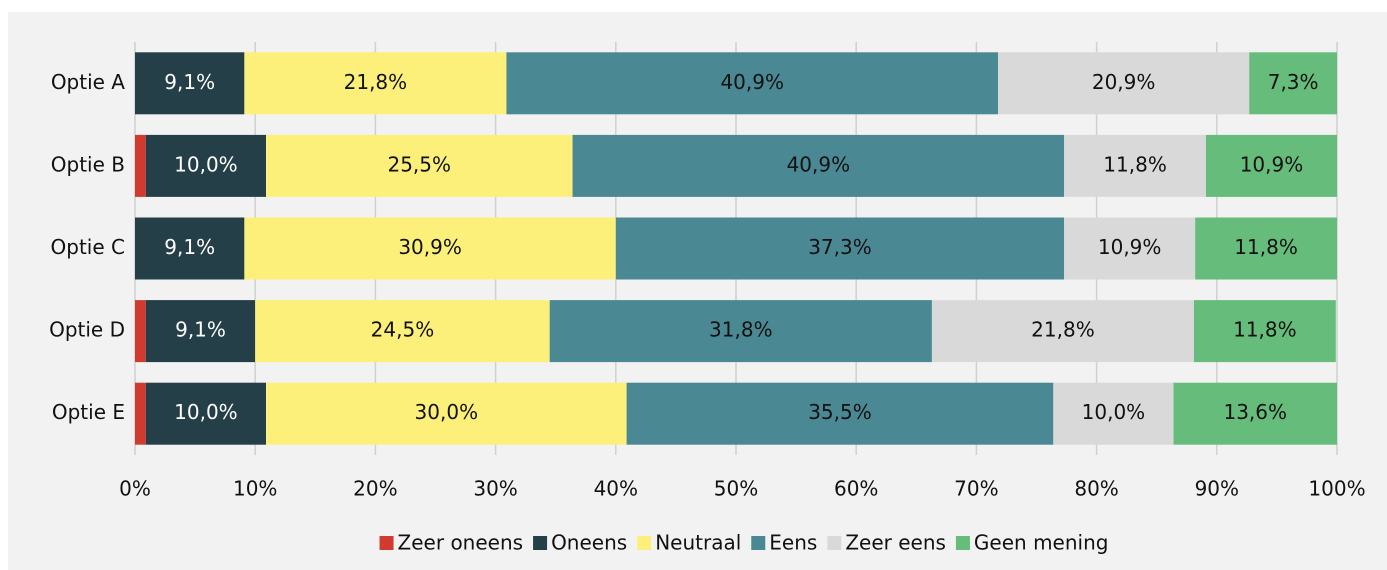 The image size is (1387, 570). What do you see at coordinates (461, 543) in the screenshot?
I see `legend-label: Zeer oneens` at bounding box center [461, 543].